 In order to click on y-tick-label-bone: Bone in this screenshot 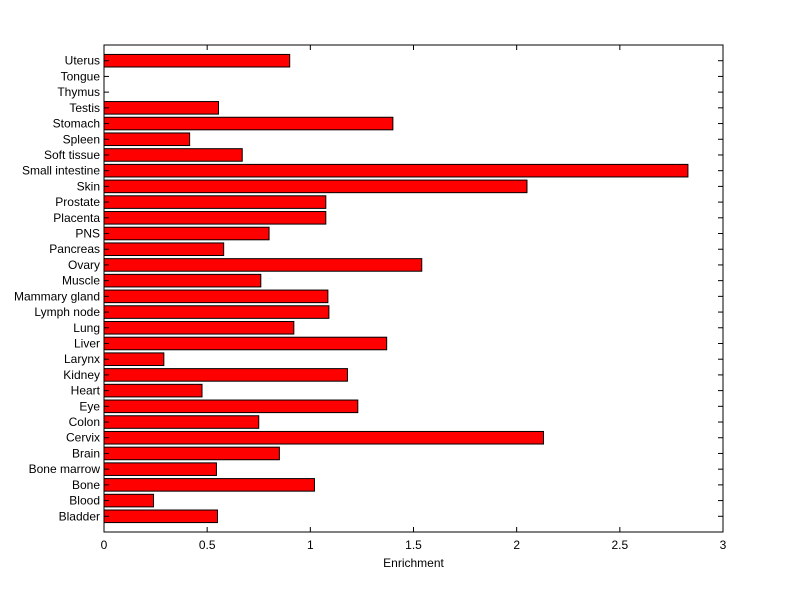, I will do `click(86, 485)`.